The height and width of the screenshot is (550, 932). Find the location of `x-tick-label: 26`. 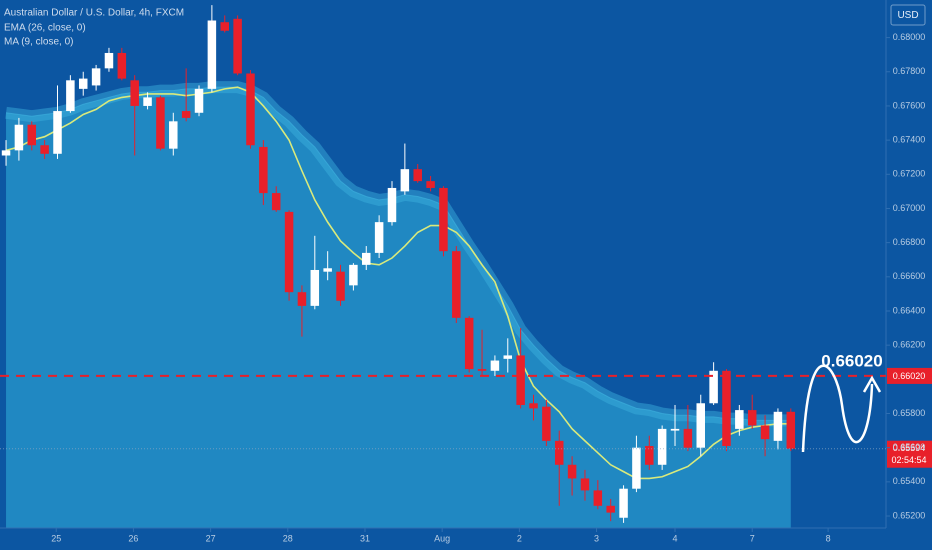

x-tick-label: 26 is located at coordinates (133, 538).